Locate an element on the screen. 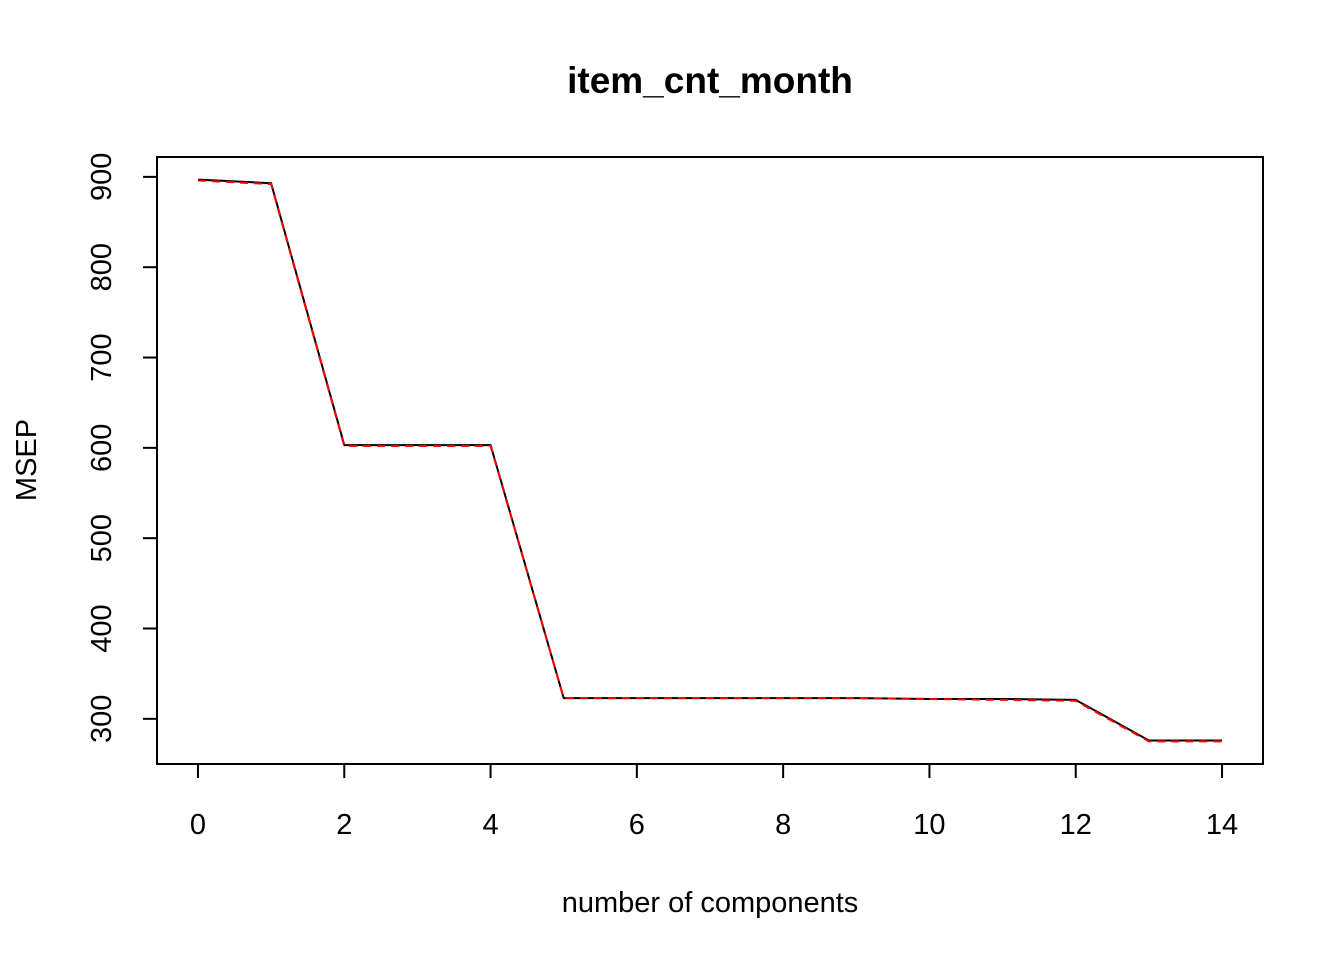 The image size is (1344, 960). y-tick-label: 600 is located at coordinates (102, 448).